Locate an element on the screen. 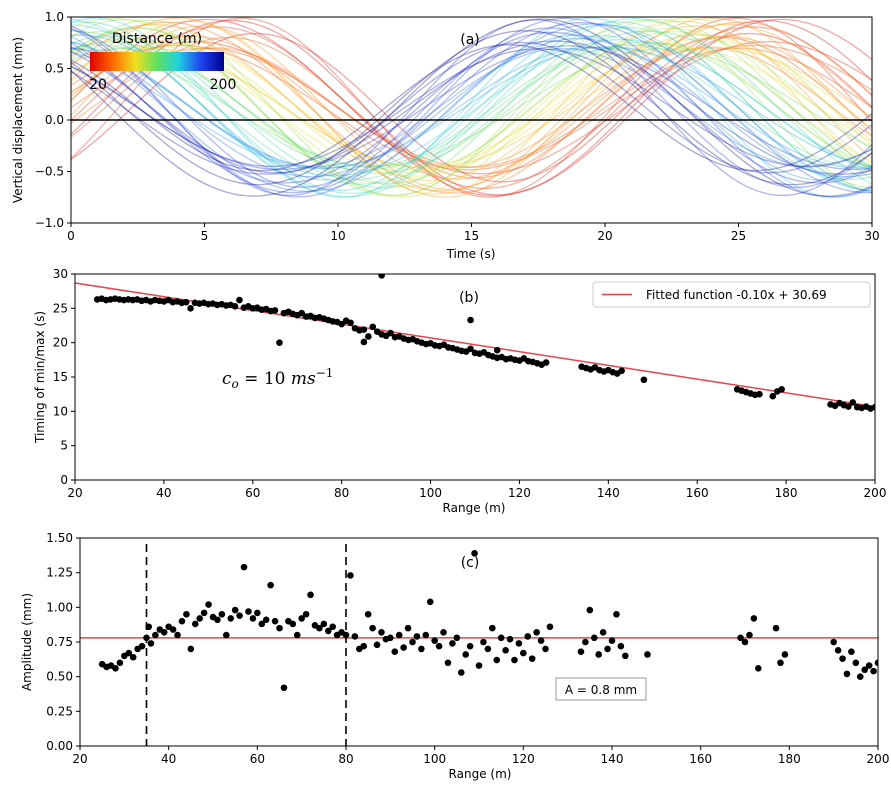 The height and width of the screenshot is (785, 891). b-annotation-wave-speed: co = 10 ms−1 is located at coordinates (277, 378).